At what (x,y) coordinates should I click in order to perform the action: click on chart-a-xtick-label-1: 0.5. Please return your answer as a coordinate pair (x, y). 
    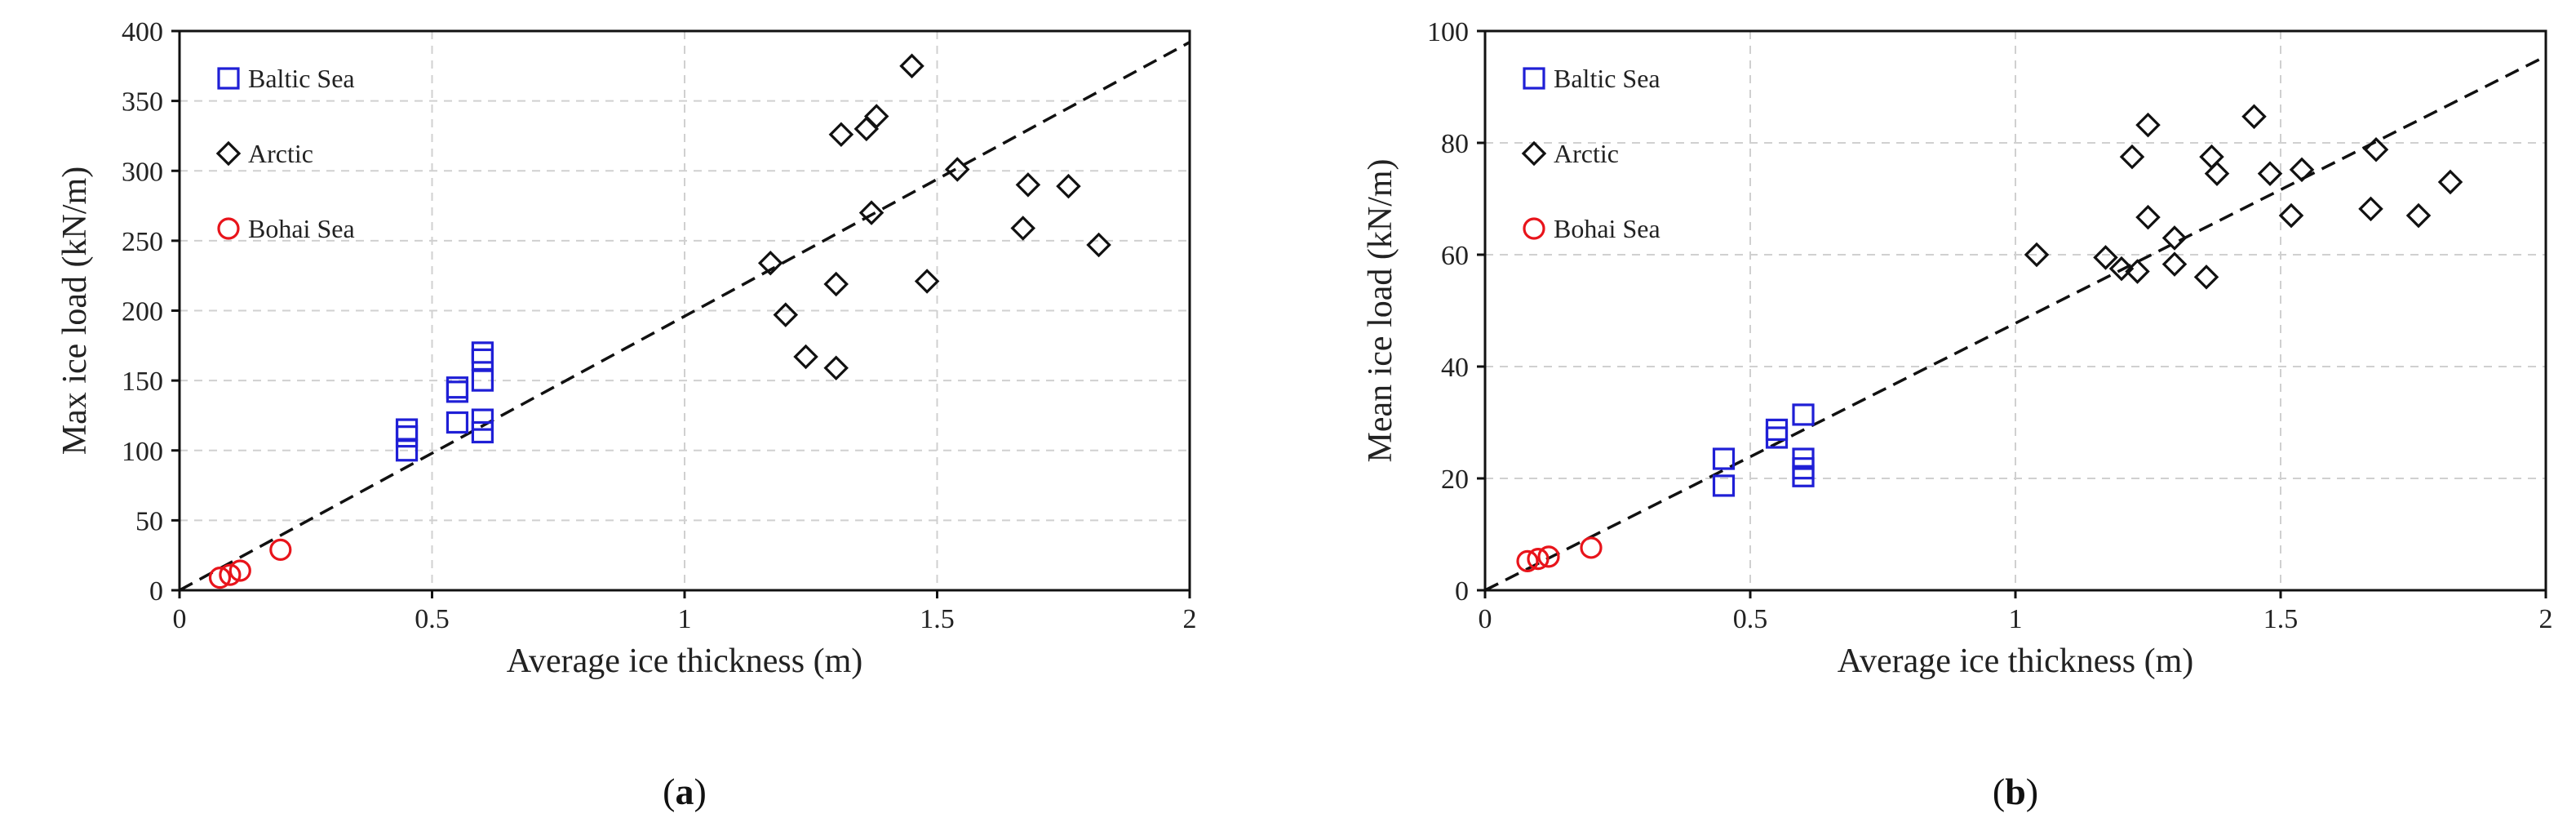
    Looking at the image, I should click on (432, 619).